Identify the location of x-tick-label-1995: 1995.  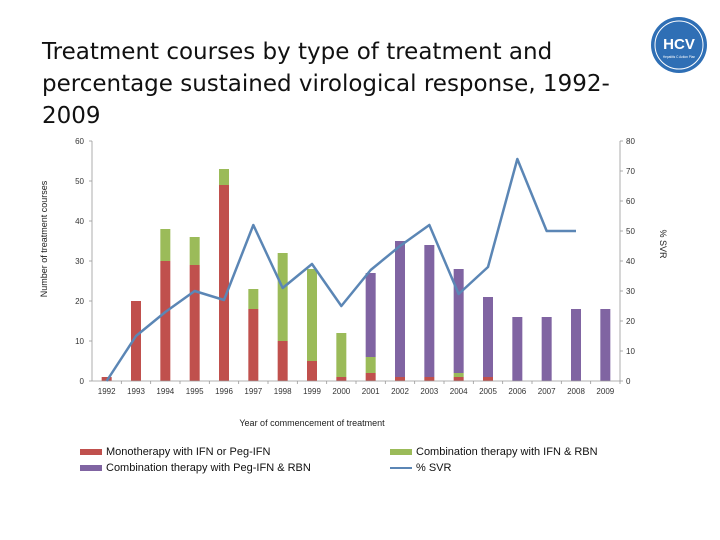
(195, 391).